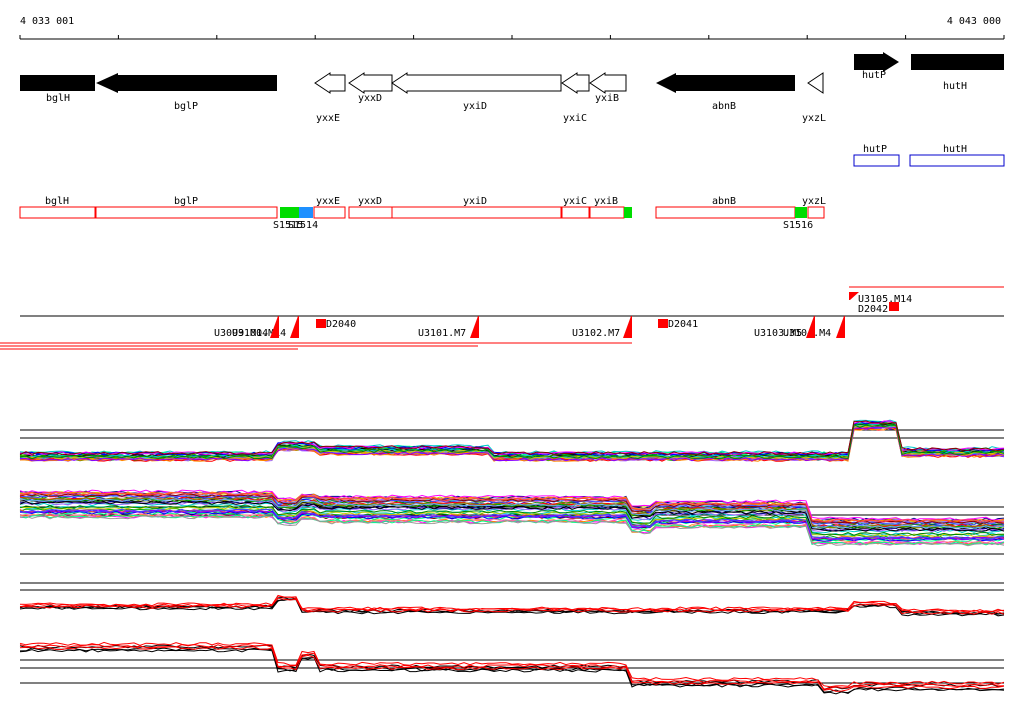 The width and height of the screenshot is (1024, 714). What do you see at coordinates (725, 83) in the screenshot?
I see `gene-arrow-abnB` at bounding box center [725, 83].